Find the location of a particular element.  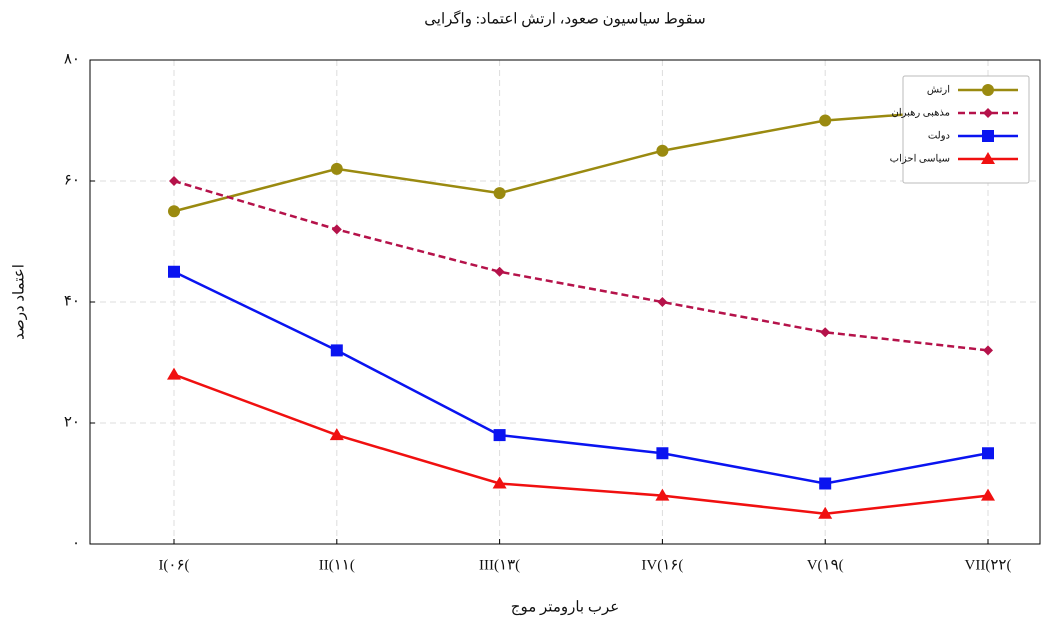

y-axis-label: اعتماد درصد is located at coordinates (19, 302).